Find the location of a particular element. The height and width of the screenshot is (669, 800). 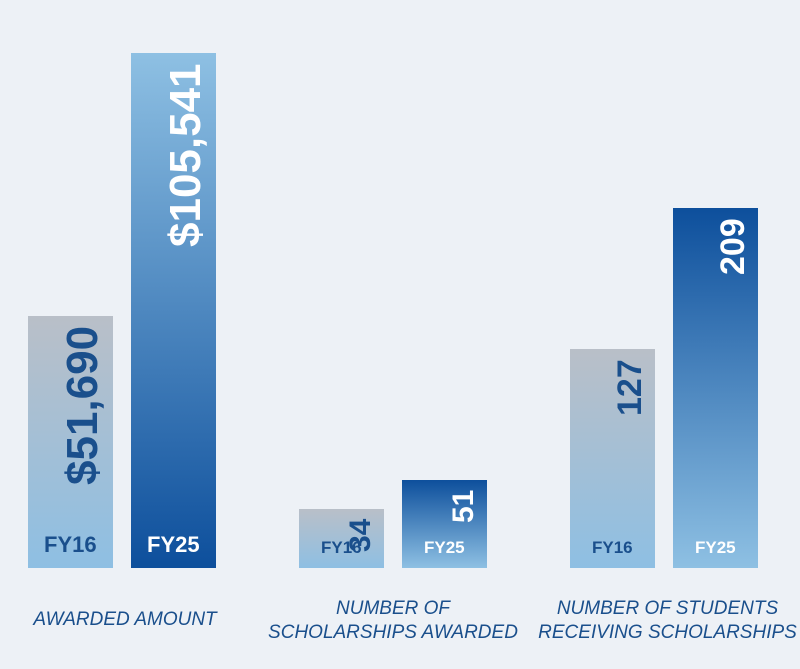

value-label: 209 is located at coordinates (733, 246).